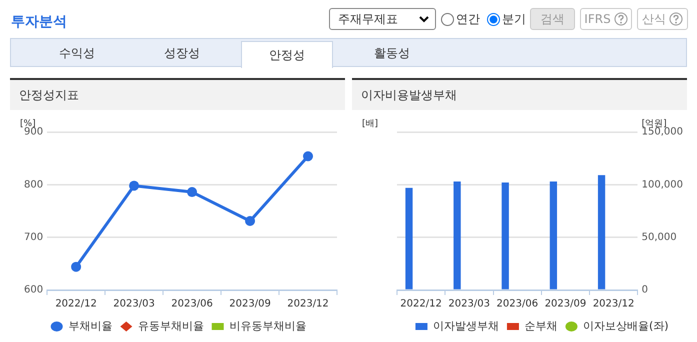 Image resolution: width=697 pixels, height=342 pixels. I want to click on text: 주재무제표, so click(382, 19).